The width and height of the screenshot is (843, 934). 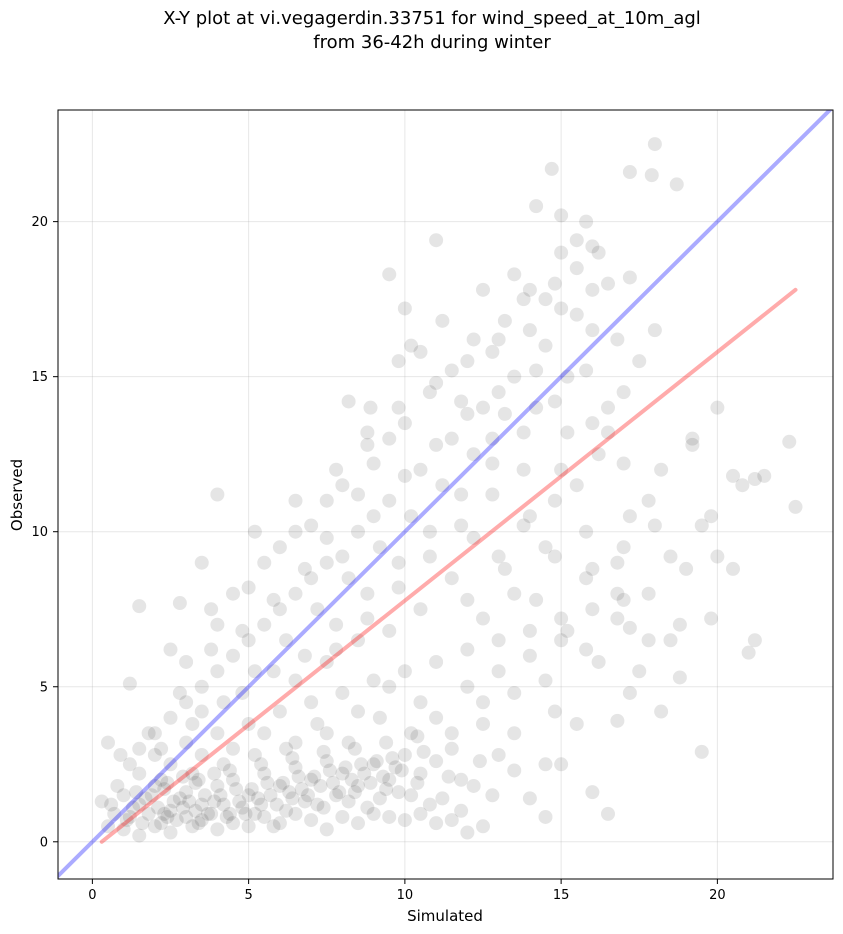 I want to click on y-tick-label: 0, so click(x=44, y=842).